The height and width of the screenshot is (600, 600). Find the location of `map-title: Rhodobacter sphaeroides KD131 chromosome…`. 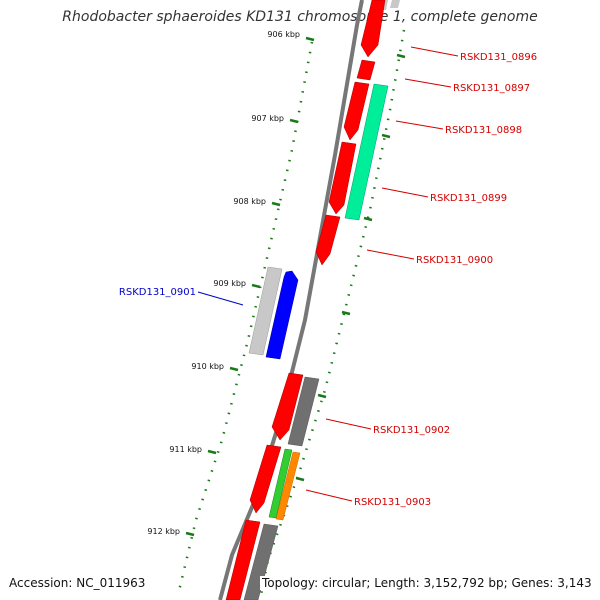

map-title: Rhodobacter sphaeroides KD131 chromosome… is located at coordinates (300, 17).